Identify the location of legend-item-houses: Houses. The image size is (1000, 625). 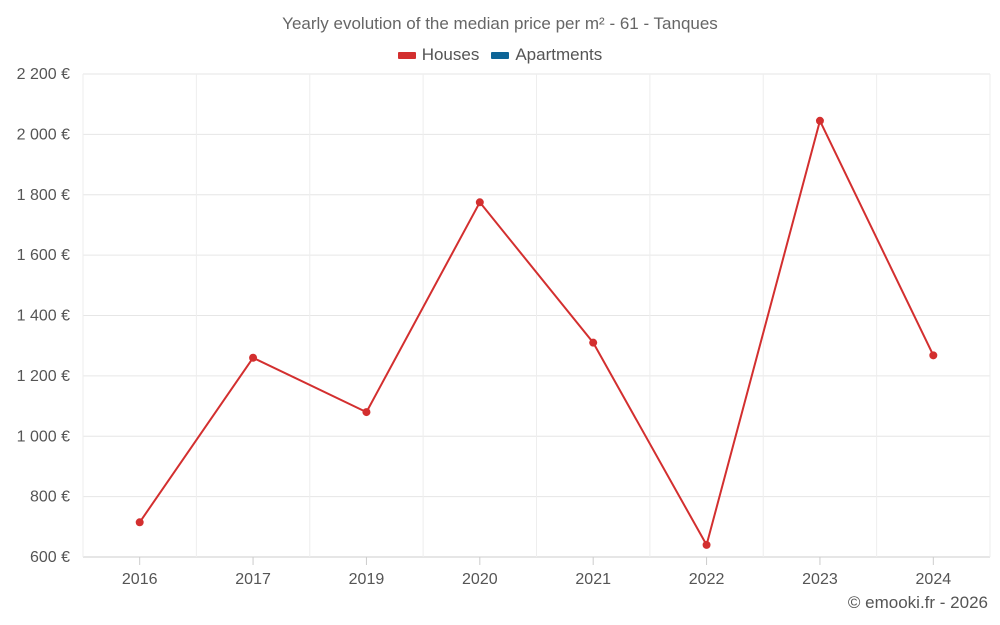
(438, 55).